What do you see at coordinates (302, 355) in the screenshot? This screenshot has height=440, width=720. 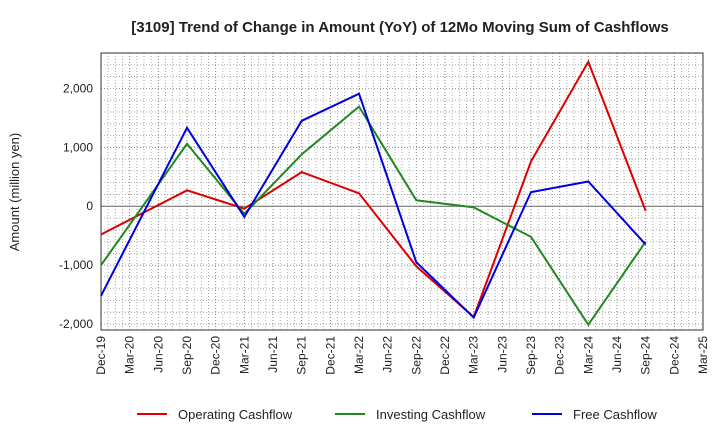 I see `x-tick-label: Sep-21` at bounding box center [302, 355].